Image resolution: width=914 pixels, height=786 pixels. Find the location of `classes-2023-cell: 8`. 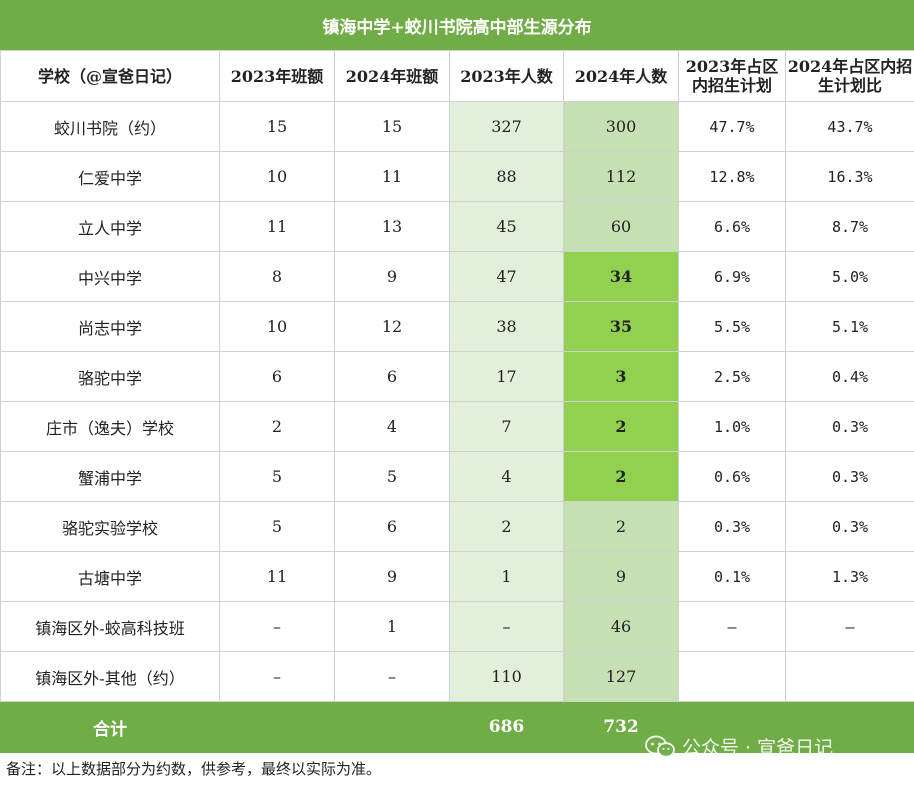

classes-2023-cell: 8 is located at coordinates (277, 276).